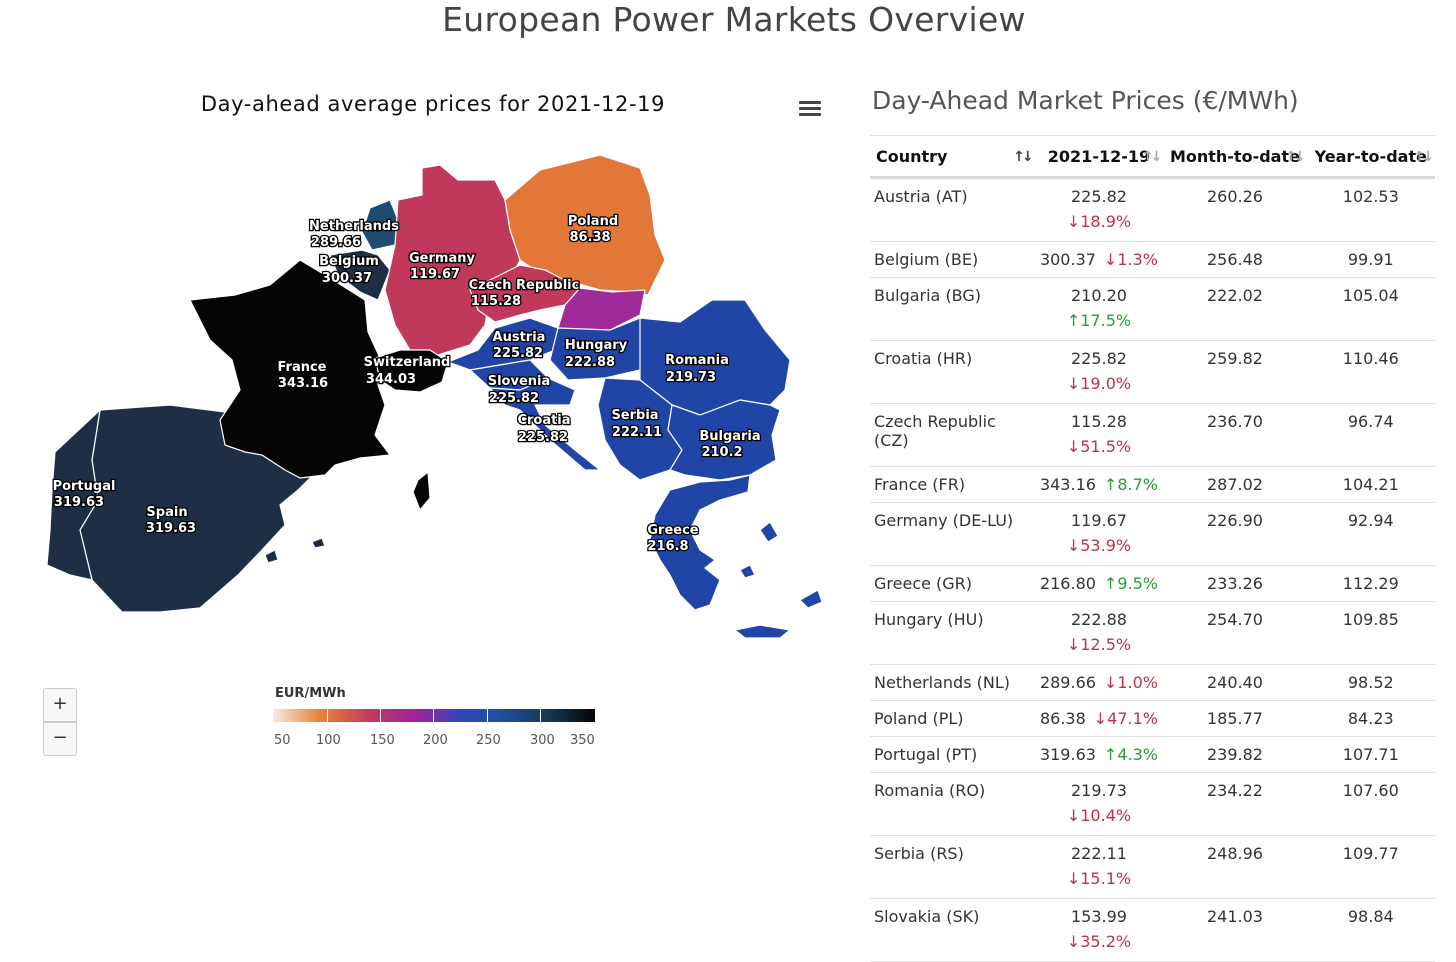  I want to click on table-row: Romania (RO) 219.73 ↓10.4% 234.22 107.60, so click(1152, 804).